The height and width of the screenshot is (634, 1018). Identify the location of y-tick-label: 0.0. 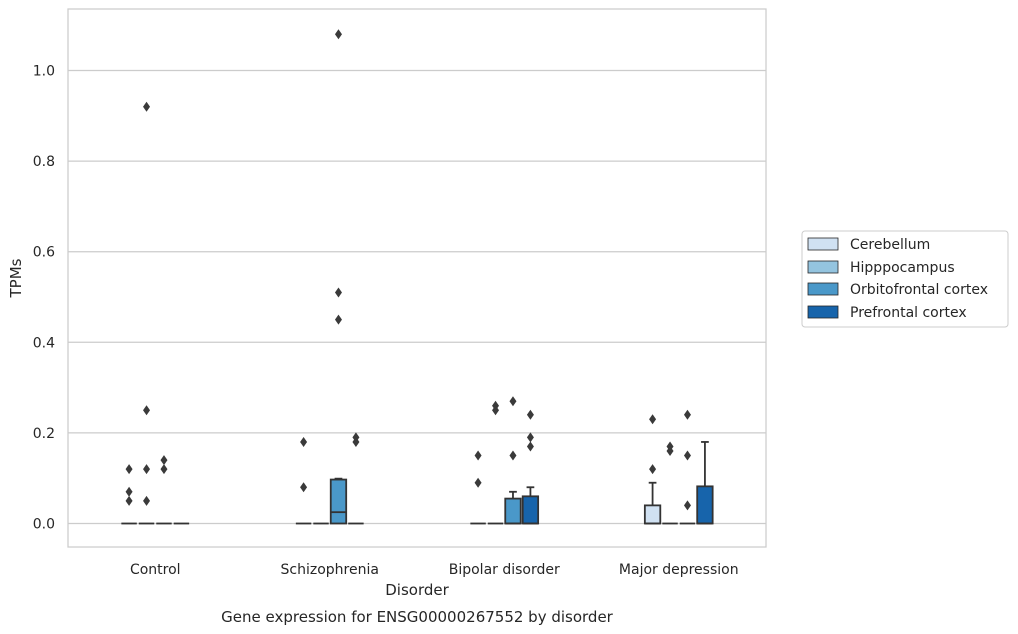
(44, 525).